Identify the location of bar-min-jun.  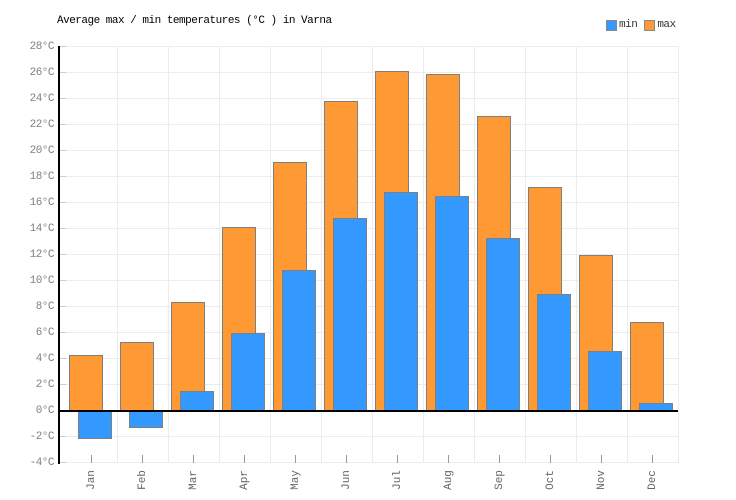
(349, 314).